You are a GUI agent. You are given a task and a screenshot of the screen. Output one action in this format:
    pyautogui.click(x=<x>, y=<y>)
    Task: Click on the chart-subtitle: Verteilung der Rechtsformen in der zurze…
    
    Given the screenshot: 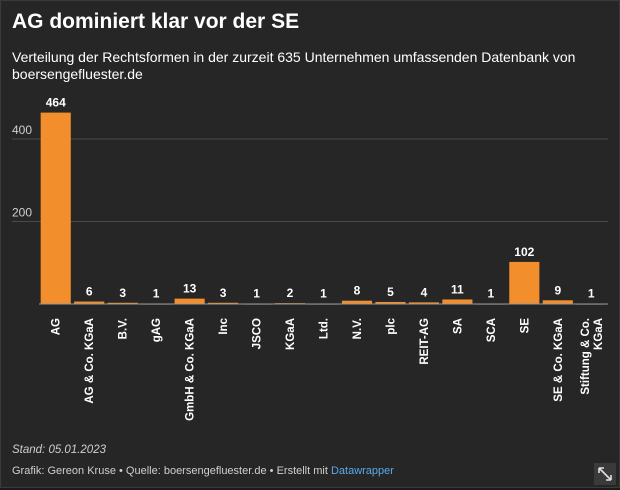 What is the action you would take?
    pyautogui.click(x=294, y=65)
    